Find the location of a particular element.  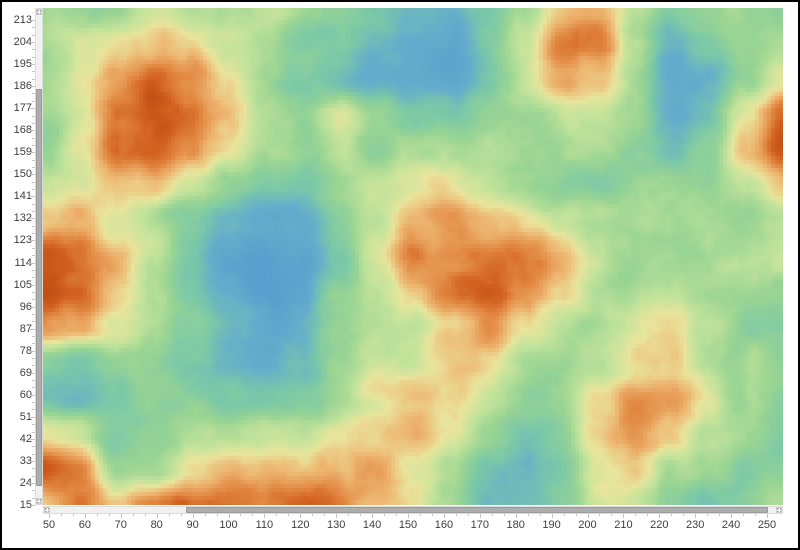

x-tick-label: 240 is located at coordinates (731, 525).